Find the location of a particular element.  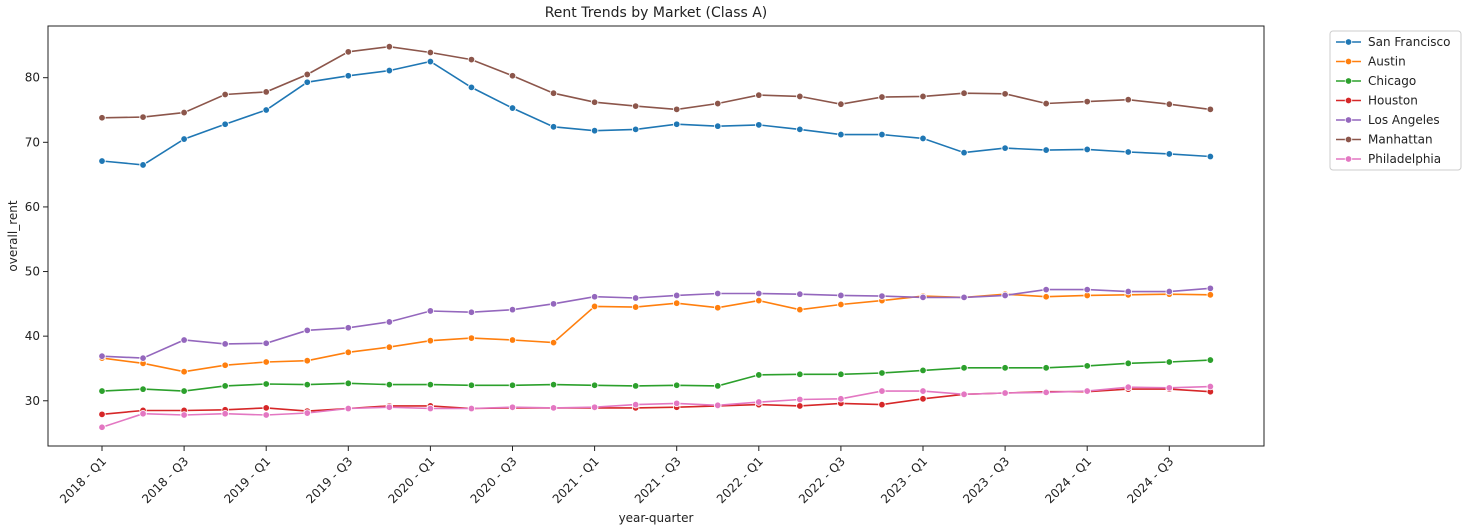

x-tick-label: 2018 - Q3 is located at coordinates (165, 480).